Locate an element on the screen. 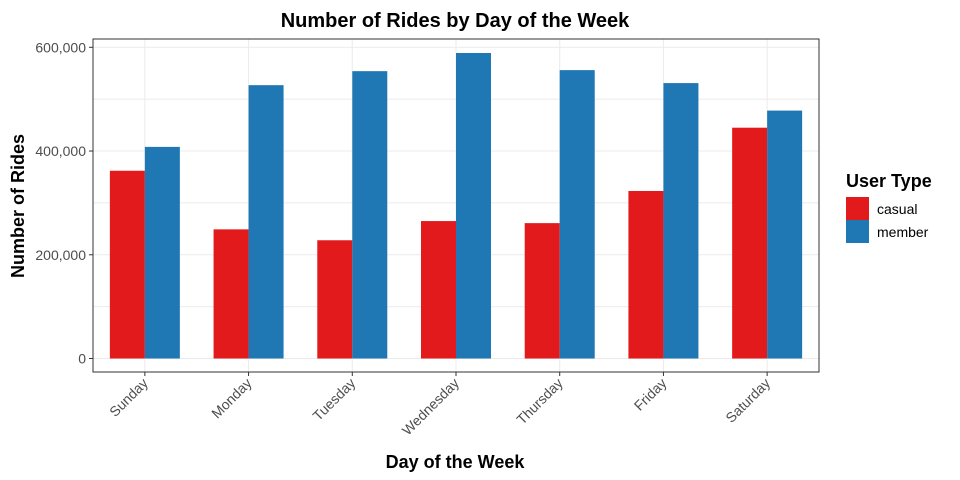  x-tick-label: Tuesday is located at coordinates (333, 399).